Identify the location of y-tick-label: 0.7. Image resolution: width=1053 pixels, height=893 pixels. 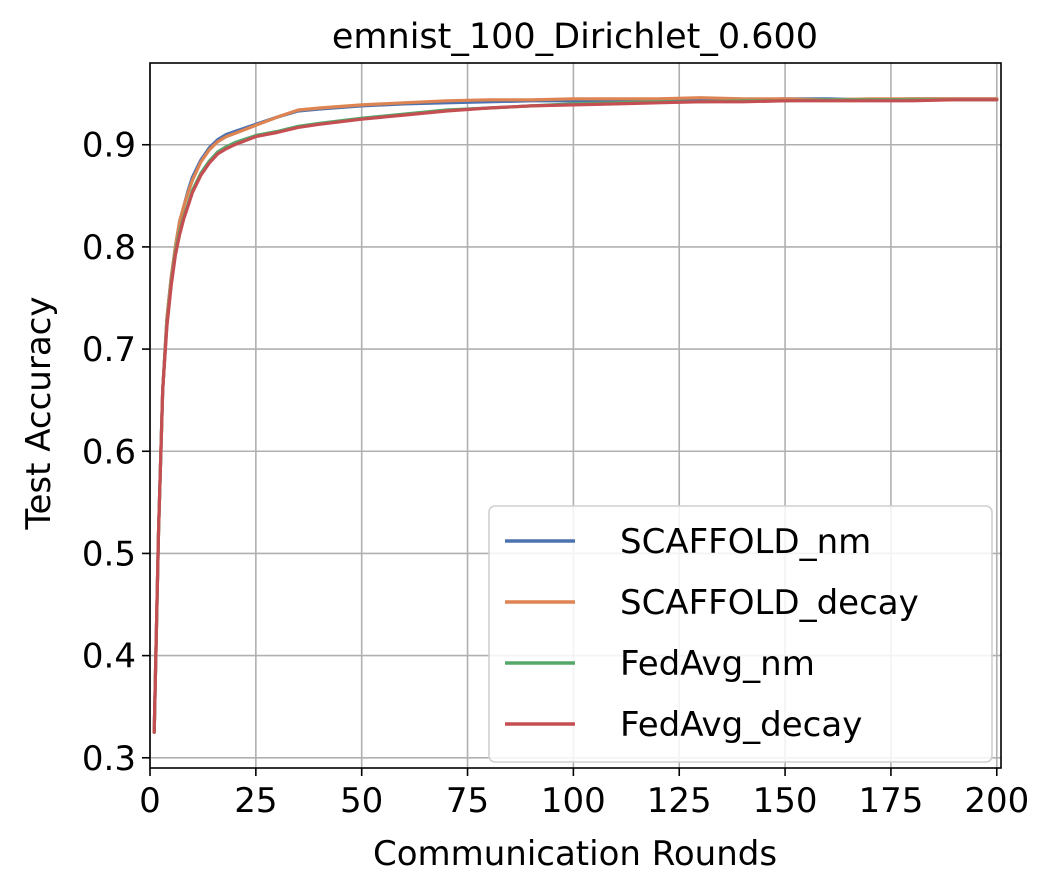
(109, 350).